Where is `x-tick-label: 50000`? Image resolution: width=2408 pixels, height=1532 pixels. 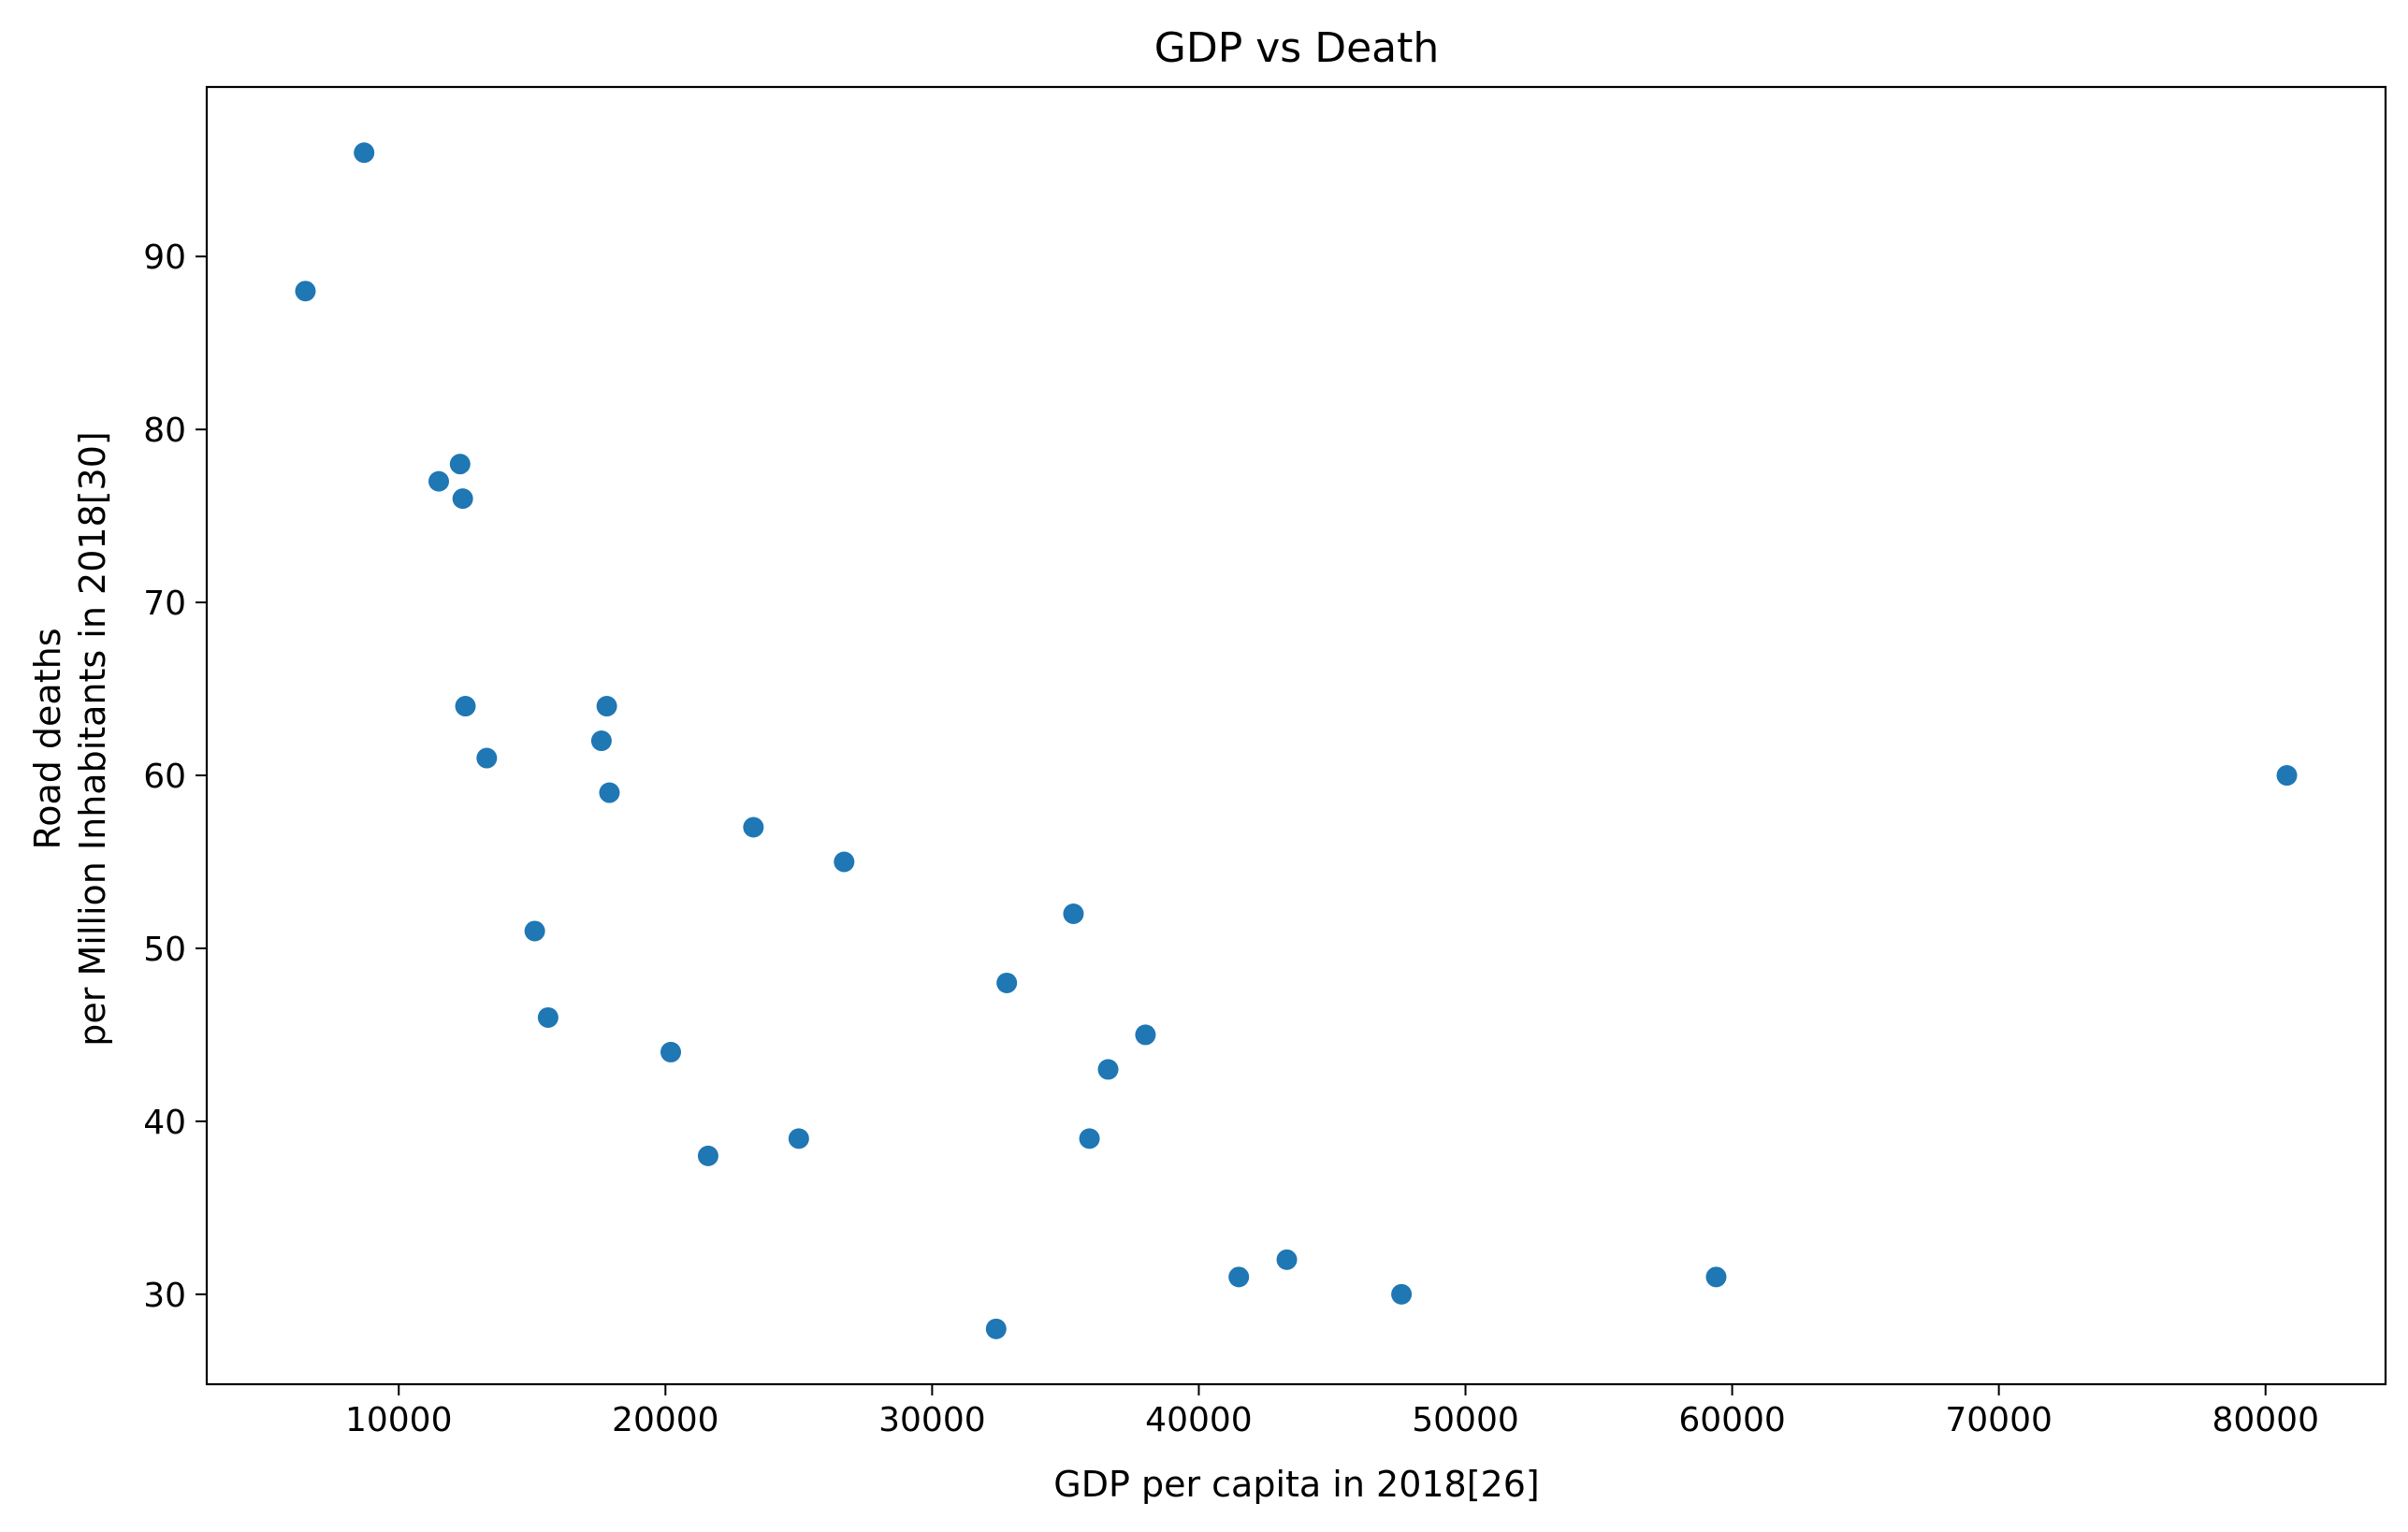 x-tick-label: 50000 is located at coordinates (1466, 1420).